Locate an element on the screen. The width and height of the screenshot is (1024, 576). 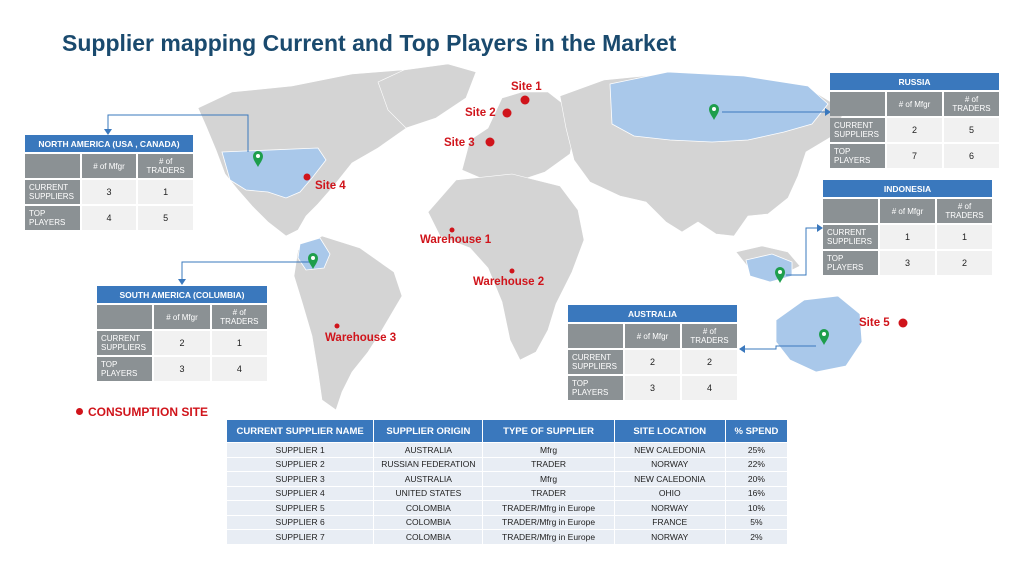
table-row: SUPPLIER 1 AUSTRALIA Mfrg NEW CALEDONIA 25% is located at coordinates (507, 450).